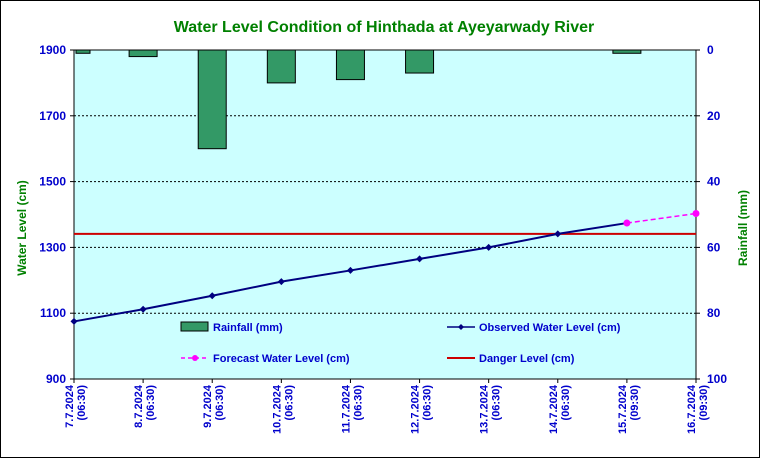 This screenshot has height=458, width=760. I want to click on legend-item-forecast: Forecast Water Level (cm), so click(265, 359).